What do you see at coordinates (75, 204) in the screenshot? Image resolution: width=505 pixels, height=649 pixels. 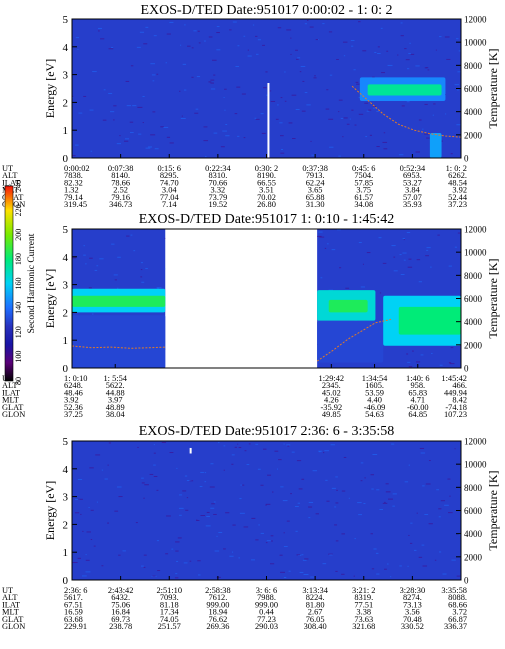 I see `row-value: 319.45` at bounding box center [75, 204].